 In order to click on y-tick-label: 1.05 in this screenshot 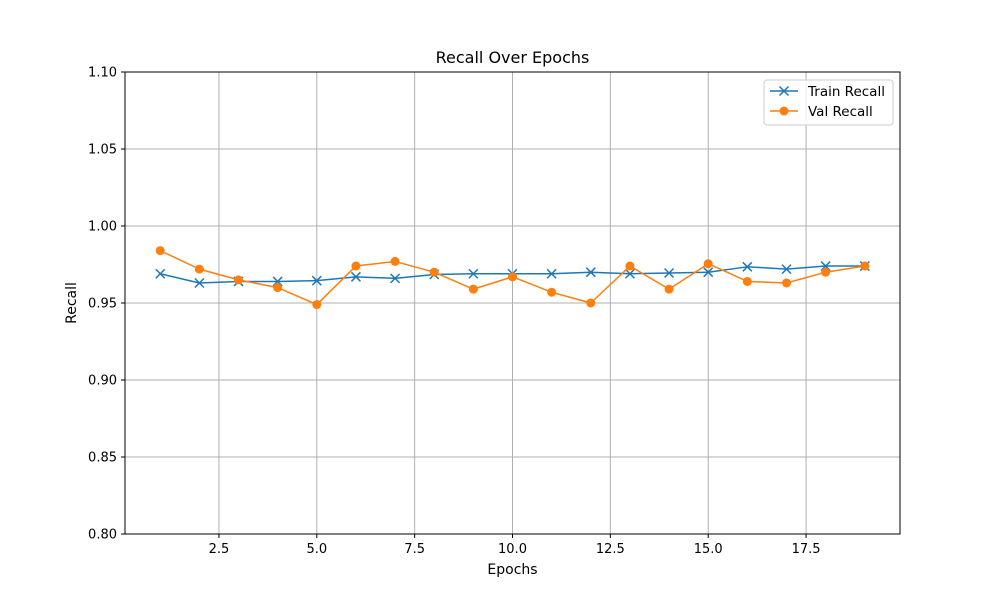, I will do `click(102, 150)`.